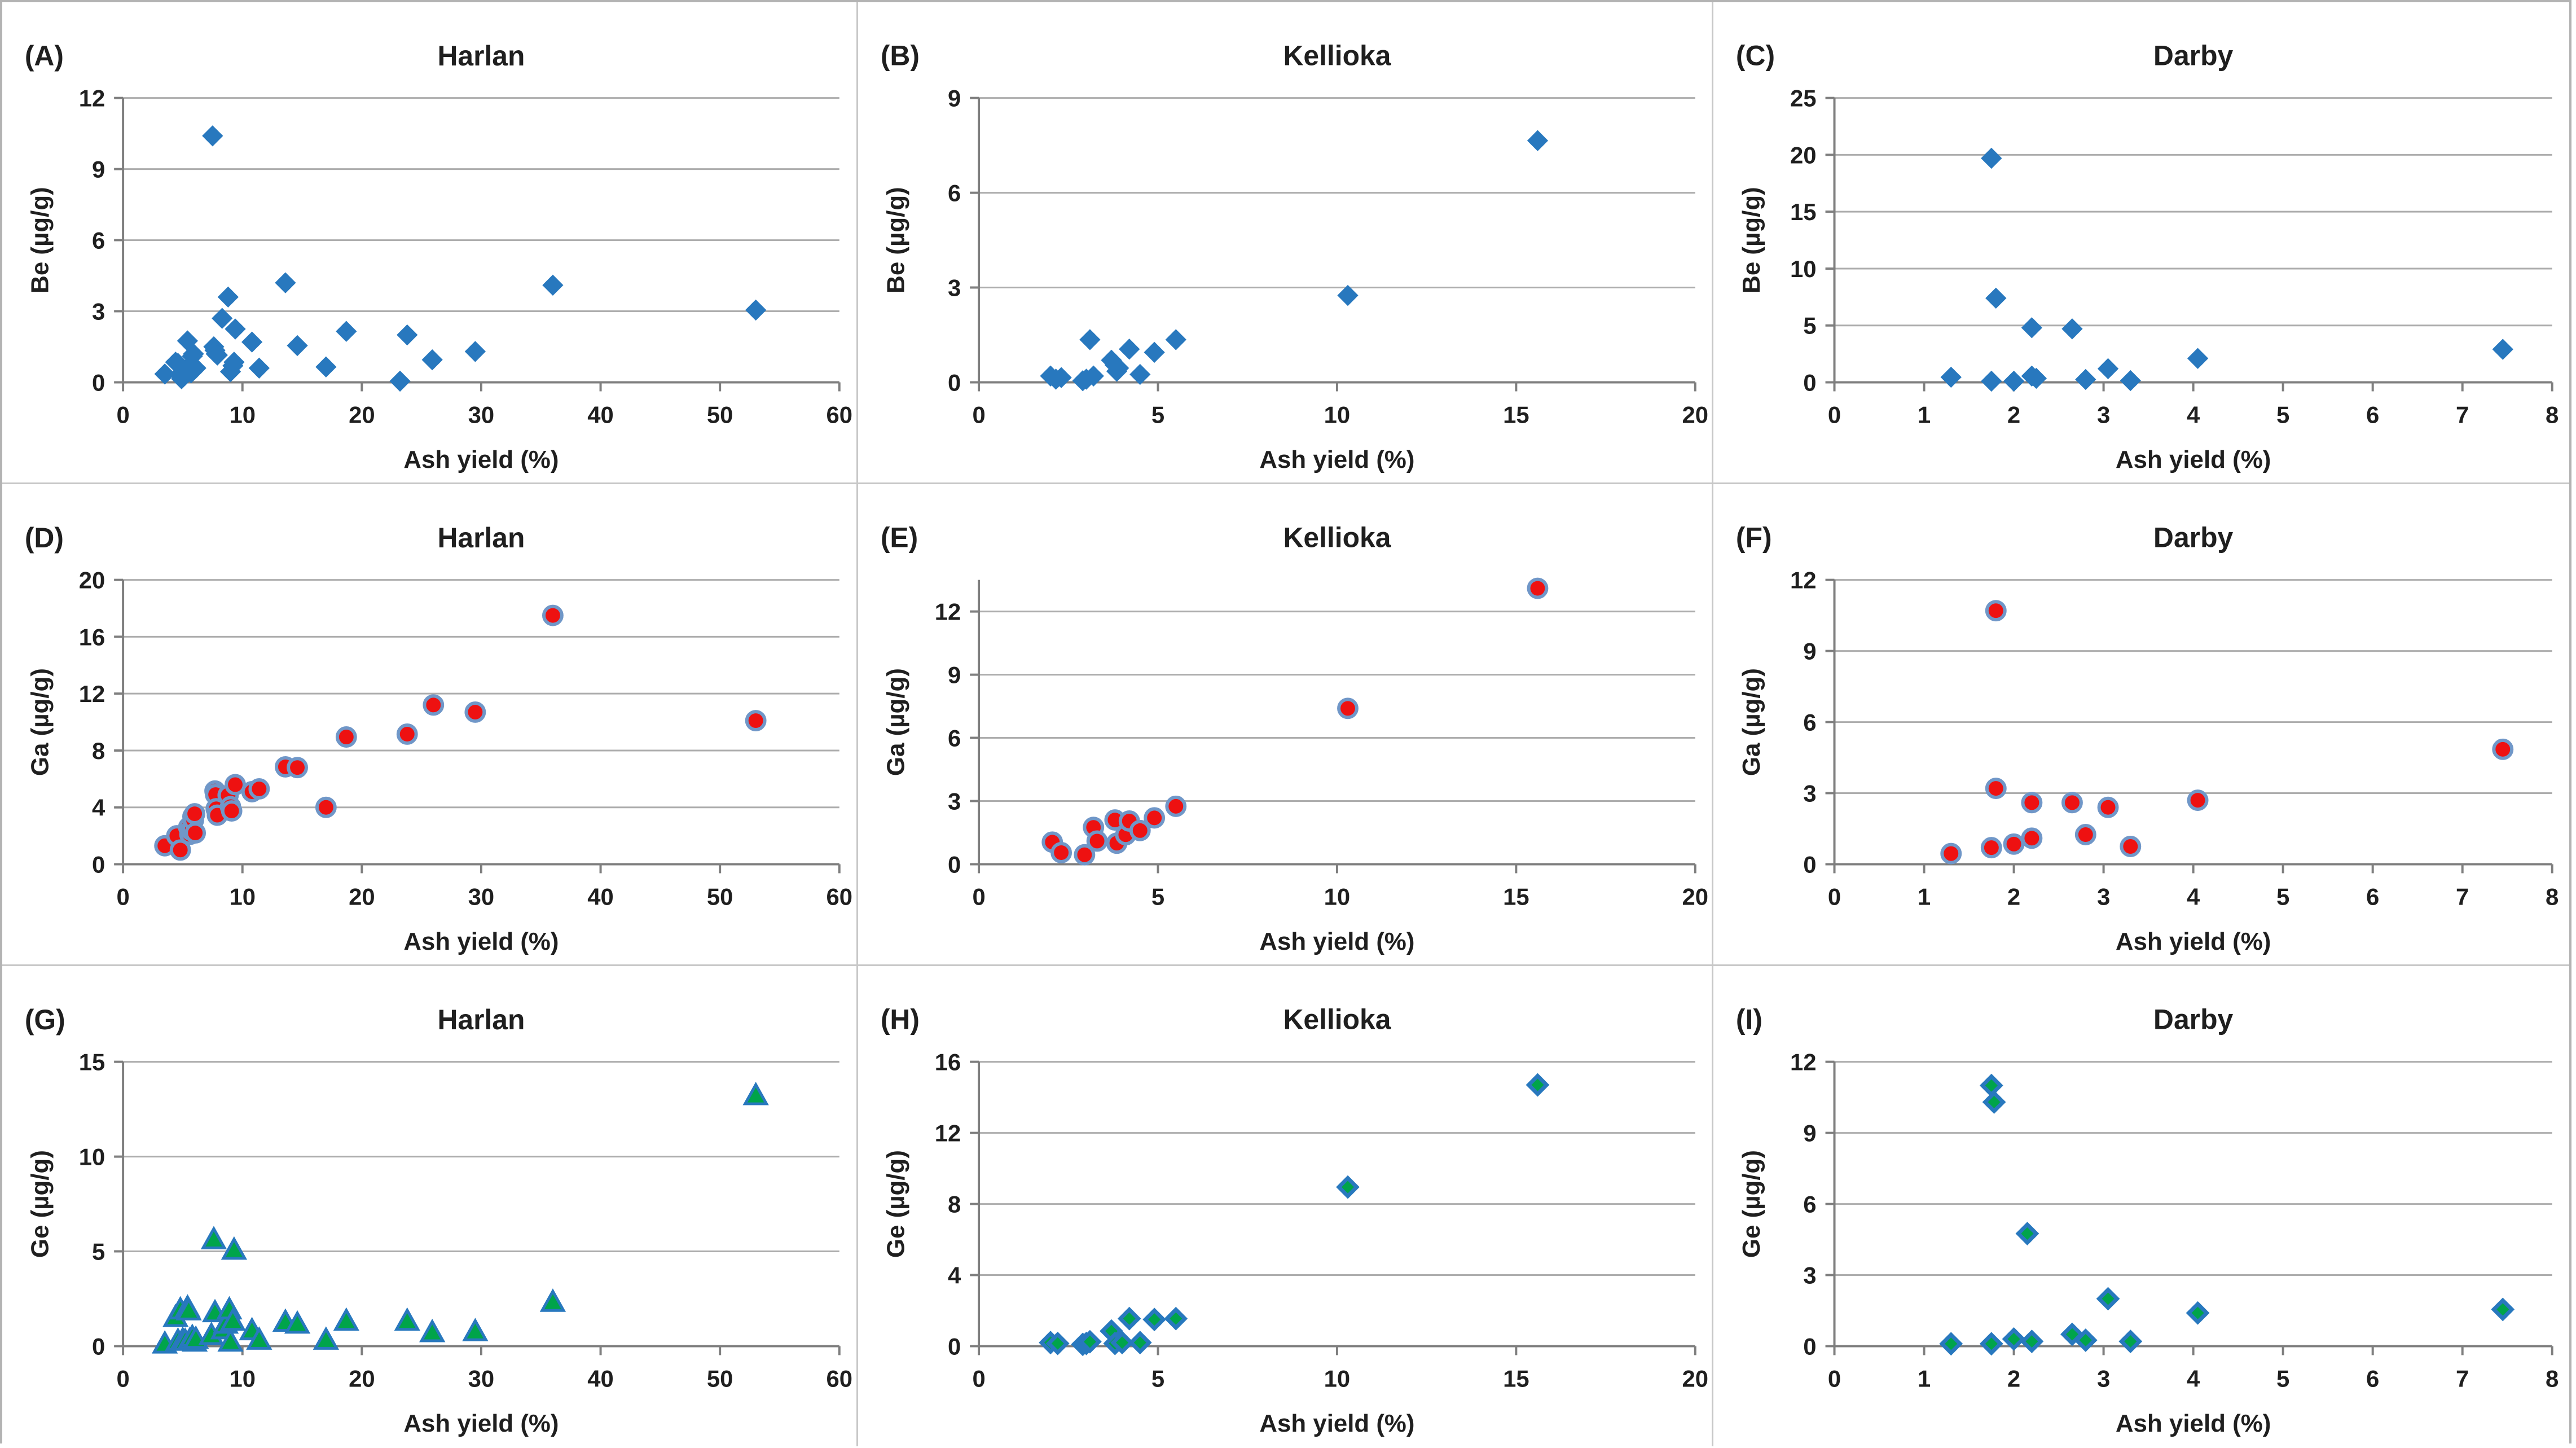 Image resolution: width=2576 pixels, height=1448 pixels. I want to click on x-tick-label: 0, so click(978, 1379).